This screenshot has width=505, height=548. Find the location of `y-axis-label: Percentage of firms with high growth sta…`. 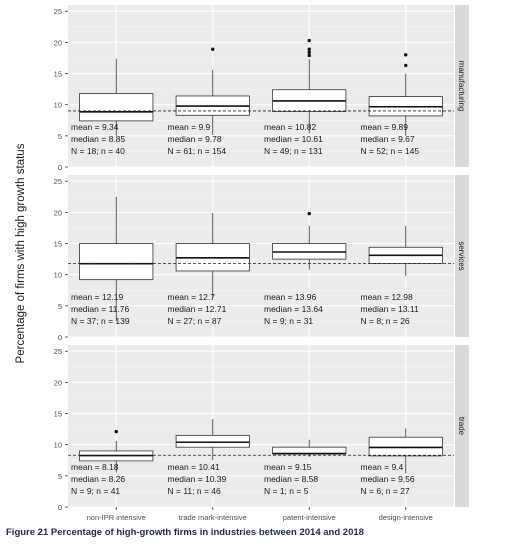

y-axis-label: Percentage of firms with high growth sta… is located at coordinates (21, 253).